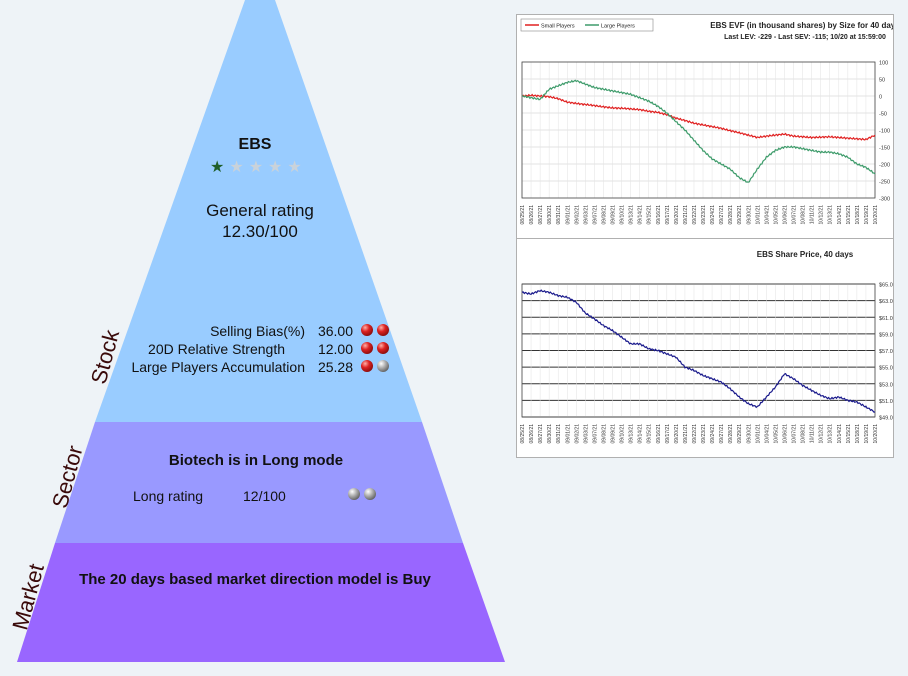 The height and width of the screenshot is (676, 908). Describe the element at coordinates (698, 351) in the screenshot. I see `series-line-price` at that location.